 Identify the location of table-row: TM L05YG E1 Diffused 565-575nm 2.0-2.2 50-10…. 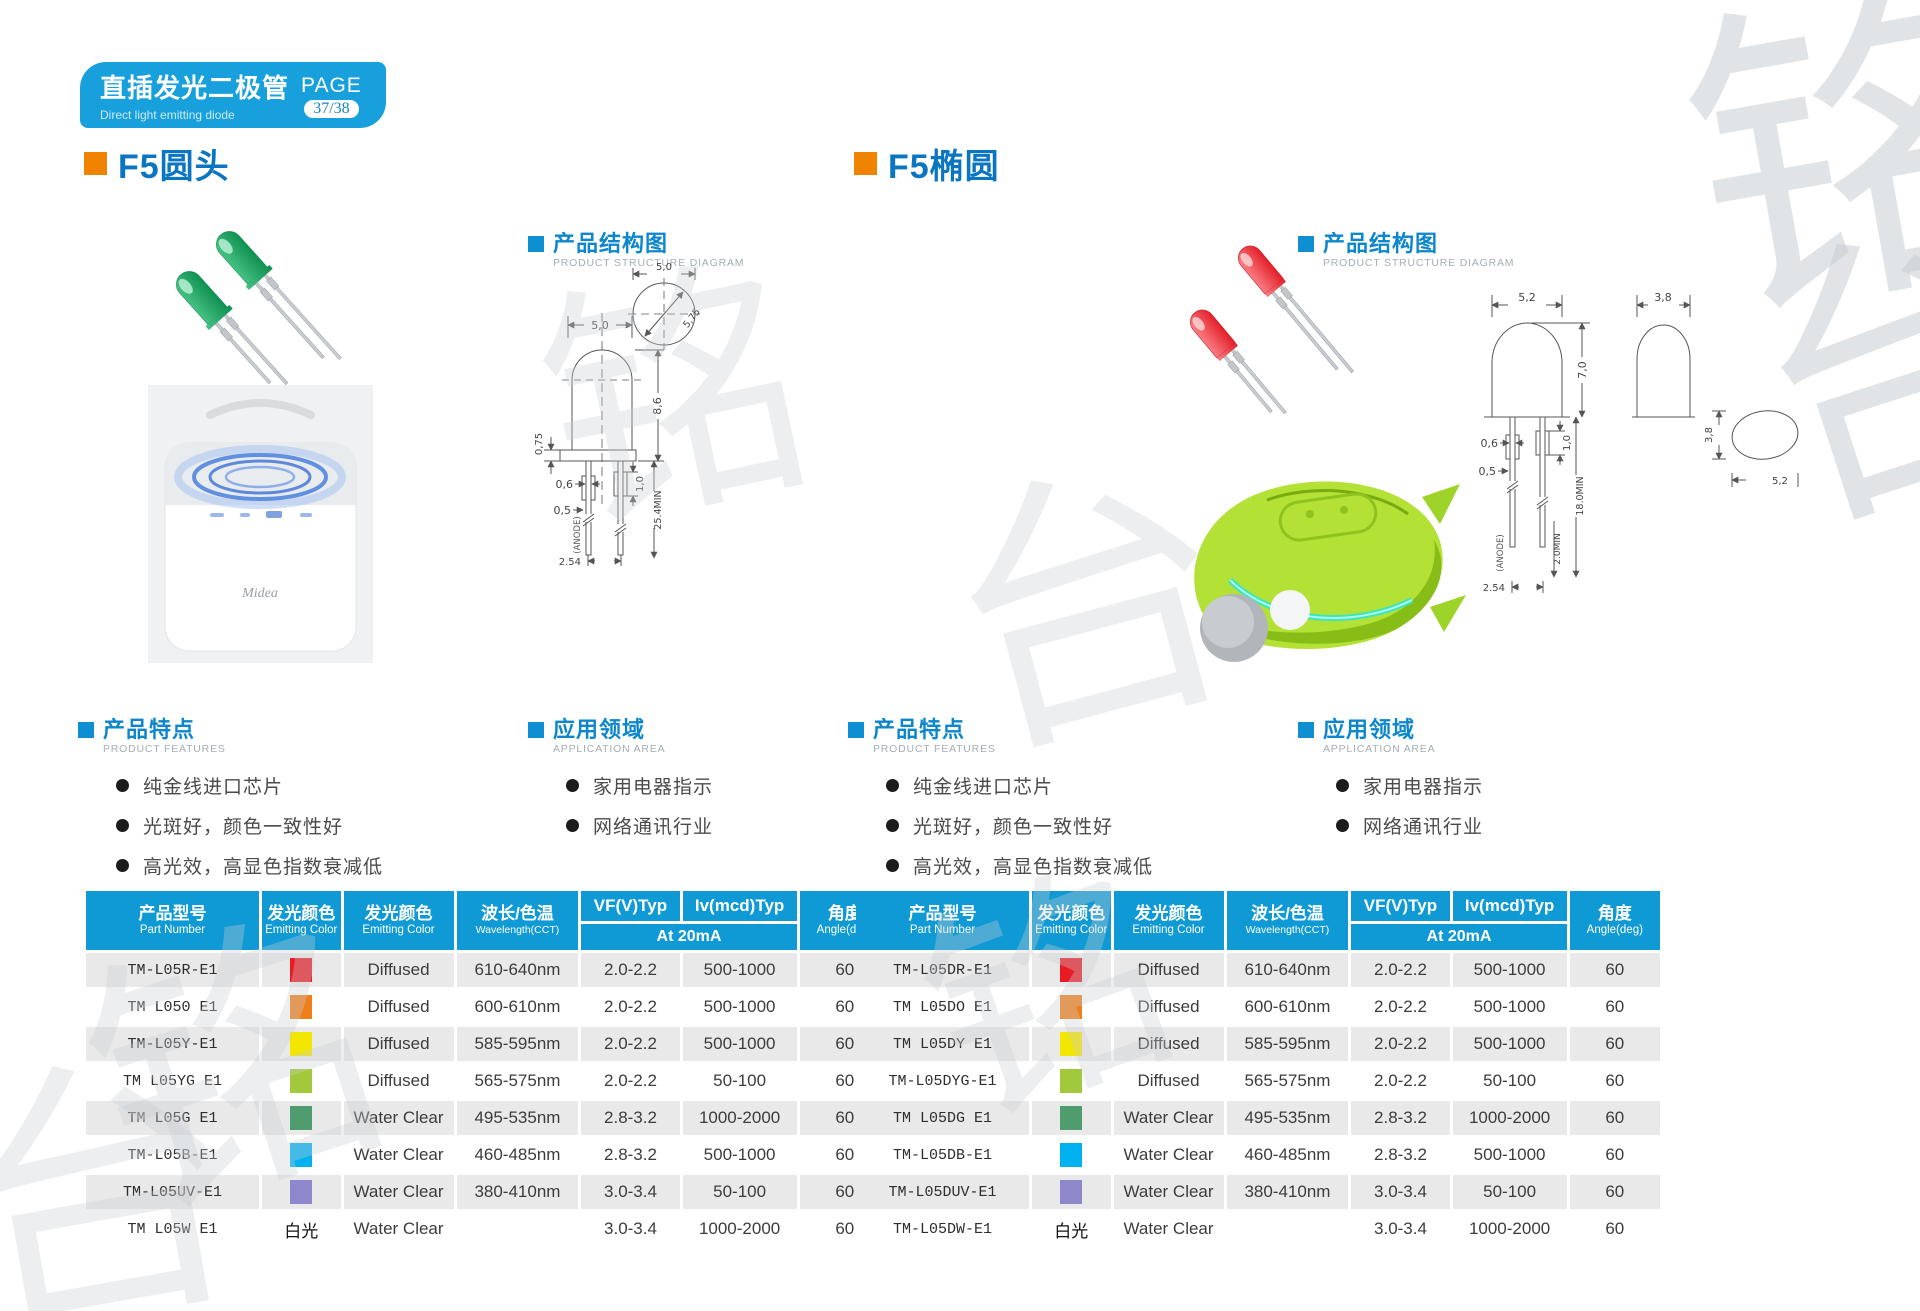
(488, 1081).